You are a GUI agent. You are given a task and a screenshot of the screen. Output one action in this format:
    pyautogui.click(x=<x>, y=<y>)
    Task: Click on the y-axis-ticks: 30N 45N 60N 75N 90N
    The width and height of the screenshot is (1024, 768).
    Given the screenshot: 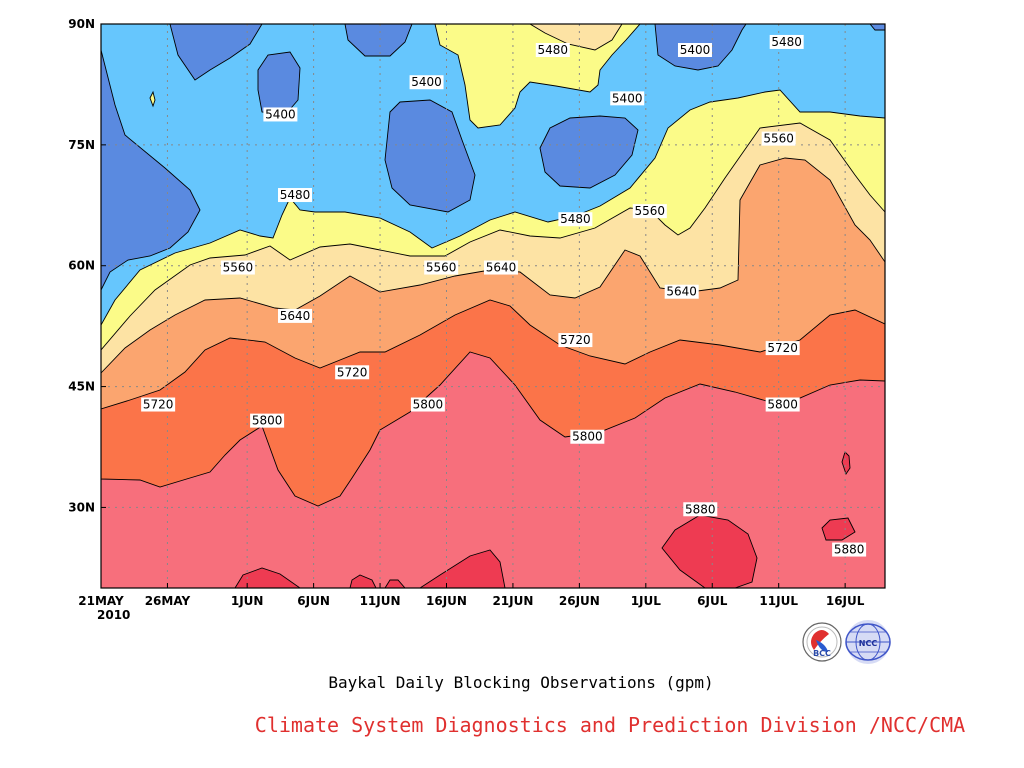 What is the action you would take?
    pyautogui.click(x=87, y=265)
    